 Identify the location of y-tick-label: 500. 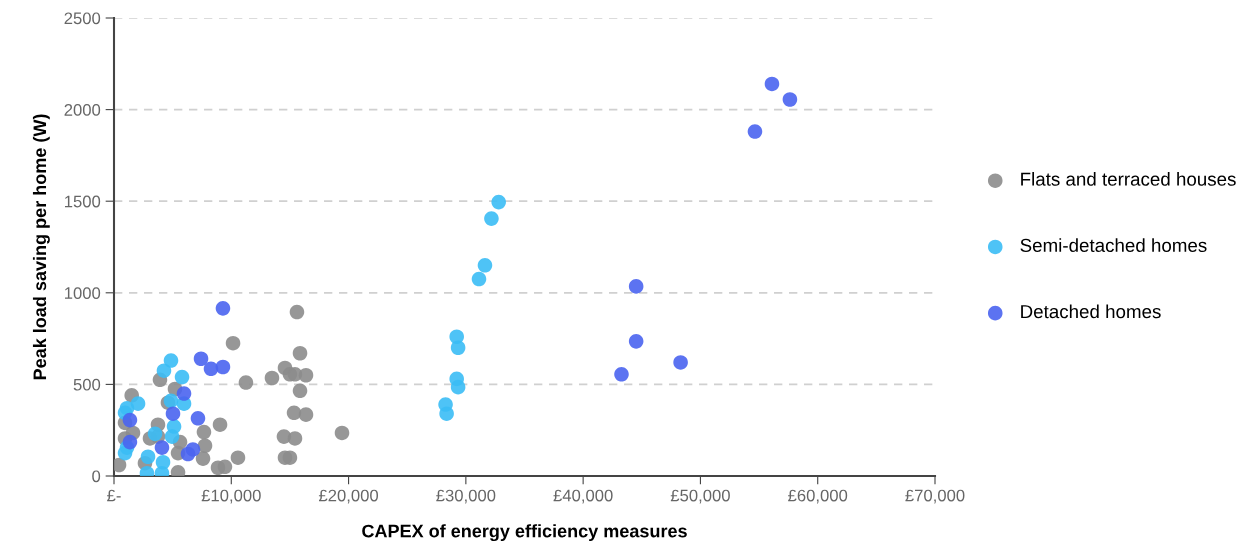
(87, 384).